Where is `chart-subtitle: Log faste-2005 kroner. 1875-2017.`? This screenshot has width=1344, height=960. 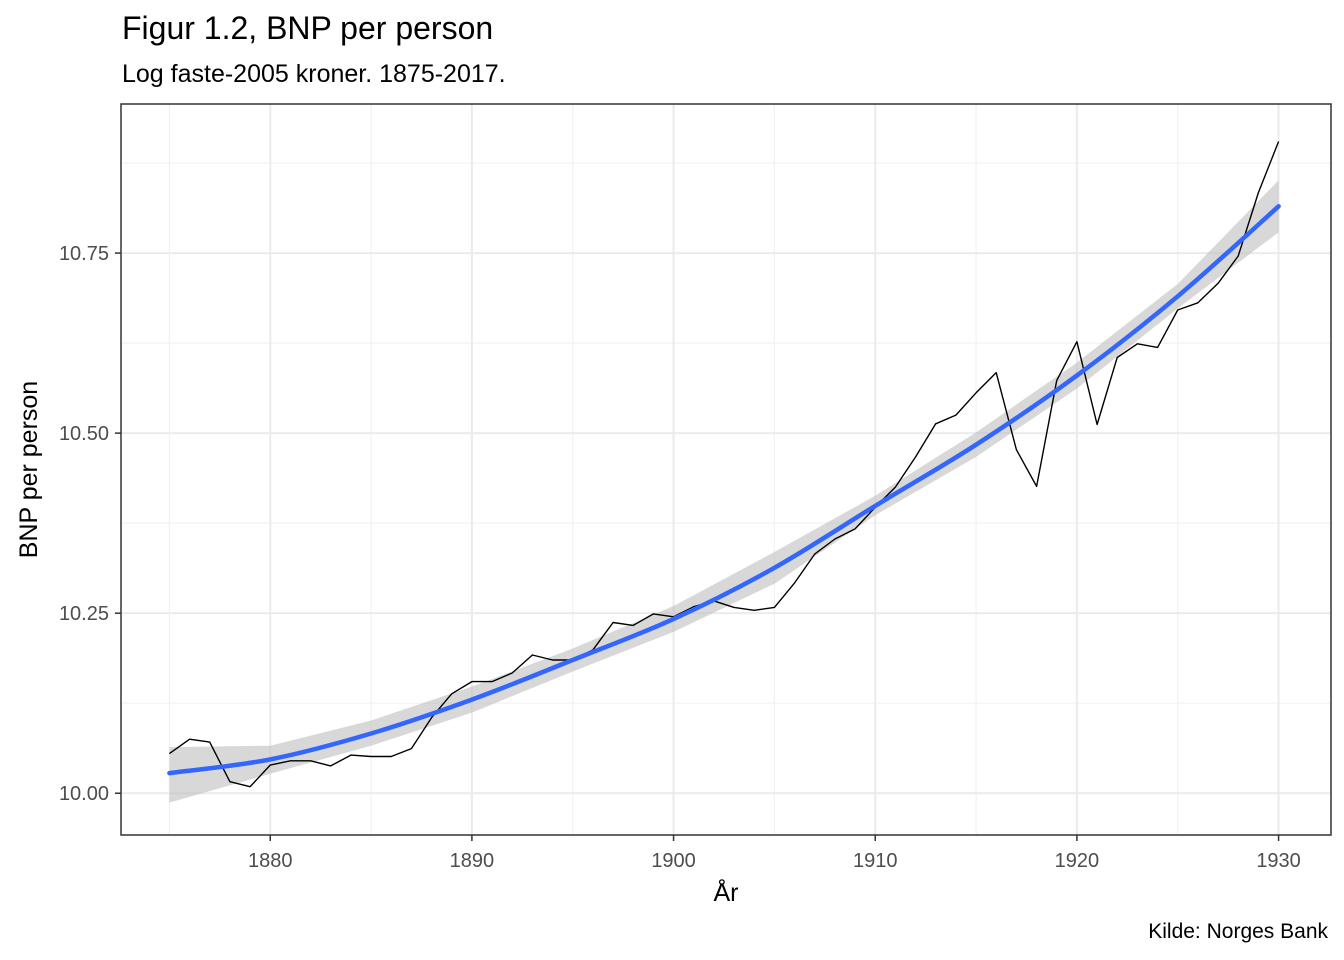 chart-subtitle: Log faste-2005 kroner. 1875-2017. is located at coordinates (314, 74).